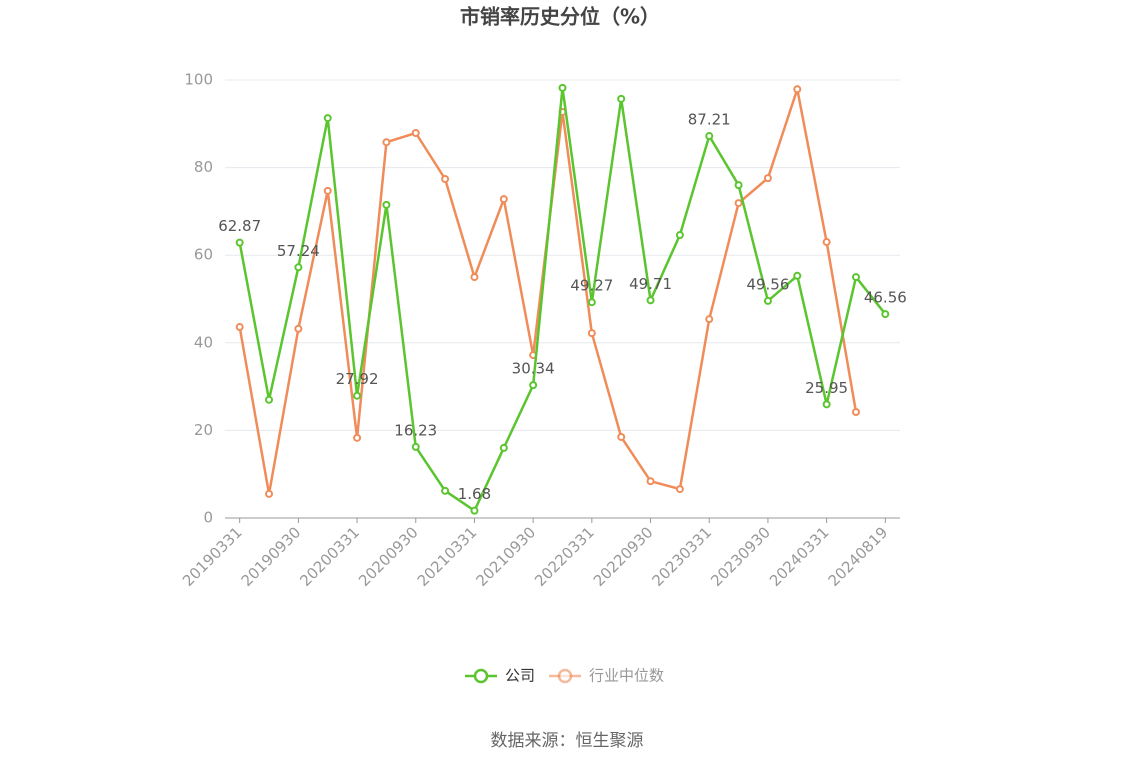  Describe the element at coordinates (650, 284) in the screenshot. I see `data-label: 49.71` at that location.